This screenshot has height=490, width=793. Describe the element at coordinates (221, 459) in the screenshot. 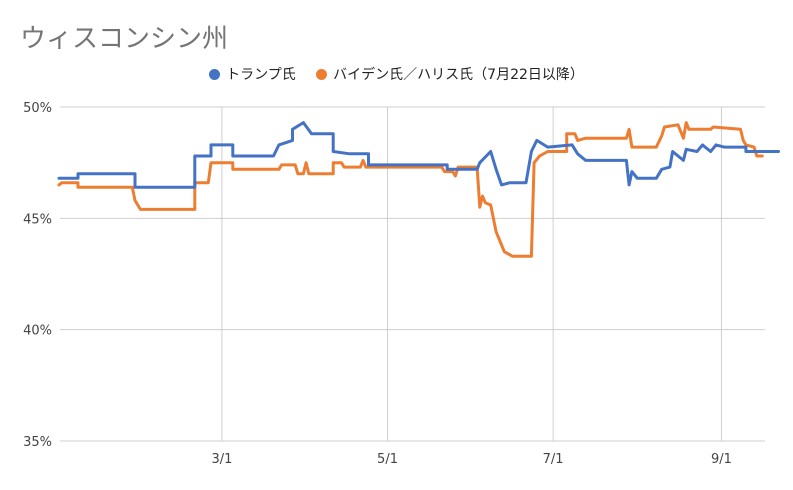

I see `x-tick-label: 3/1` at that location.